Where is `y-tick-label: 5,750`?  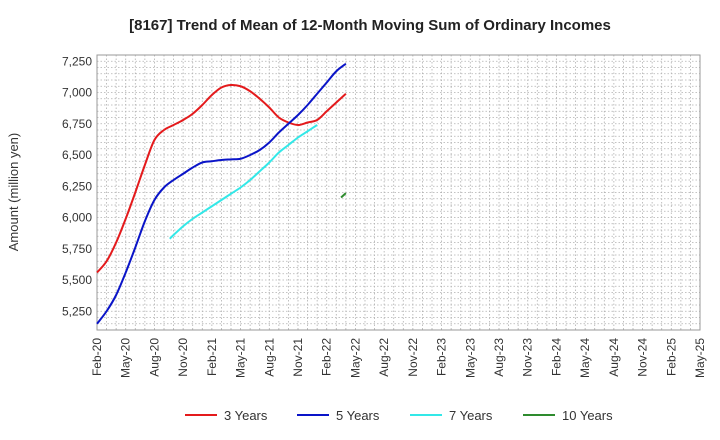 y-tick-label: 5,750 is located at coordinates (77, 249).